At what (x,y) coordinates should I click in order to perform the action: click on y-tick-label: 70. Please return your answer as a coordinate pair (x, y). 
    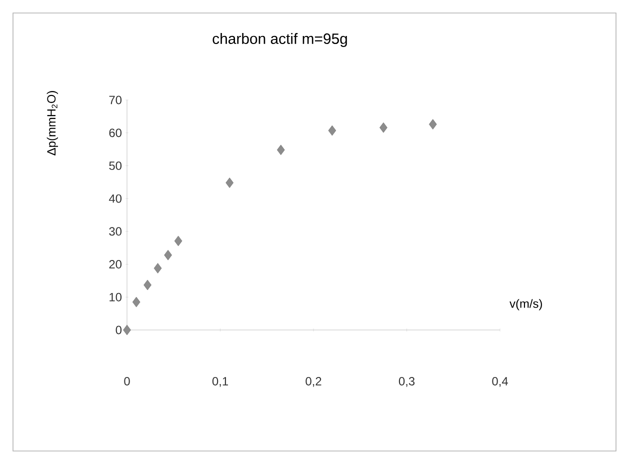
    Looking at the image, I should click on (115, 100).